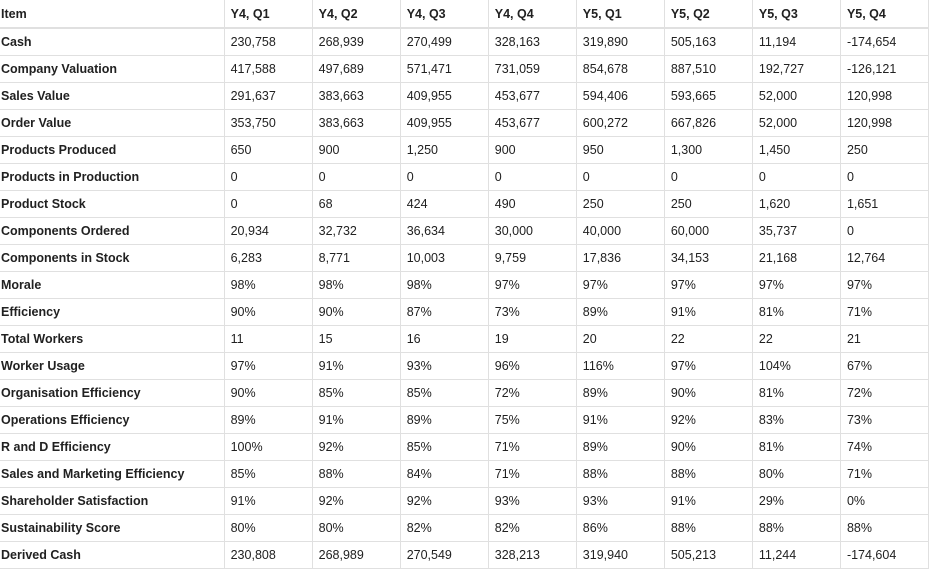  I want to click on column-header-y4-q2: Y4, Q2, so click(356, 14).